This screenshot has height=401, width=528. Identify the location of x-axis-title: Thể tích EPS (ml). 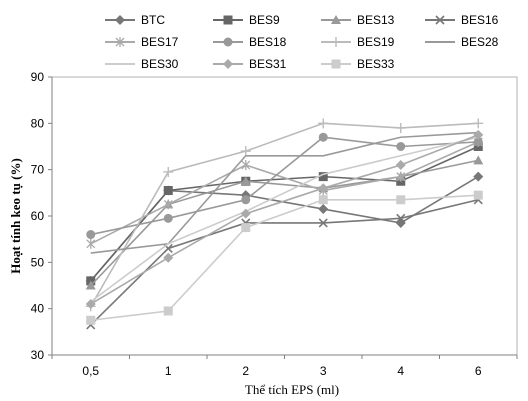
(292, 389).